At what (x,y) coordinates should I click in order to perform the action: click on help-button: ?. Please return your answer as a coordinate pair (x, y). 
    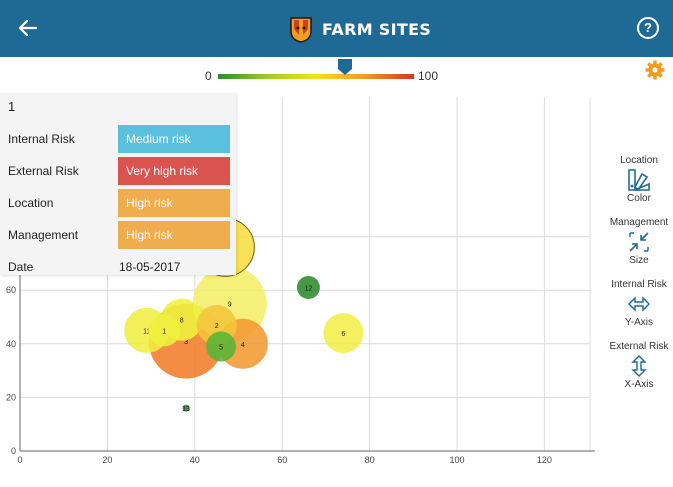
    Looking at the image, I should click on (648, 28).